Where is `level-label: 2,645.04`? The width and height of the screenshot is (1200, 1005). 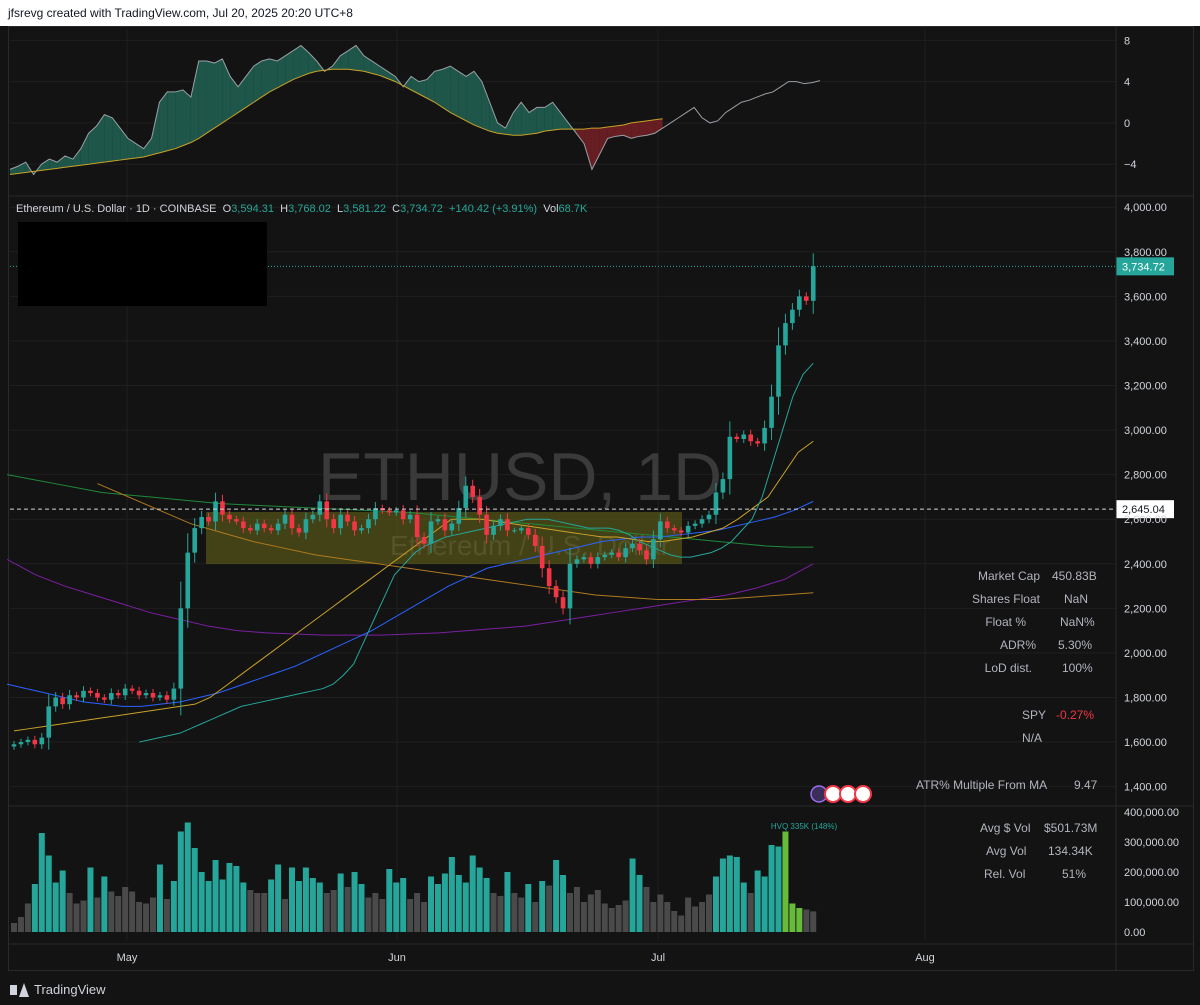
level-label: 2,645.04 is located at coordinates (1143, 510).